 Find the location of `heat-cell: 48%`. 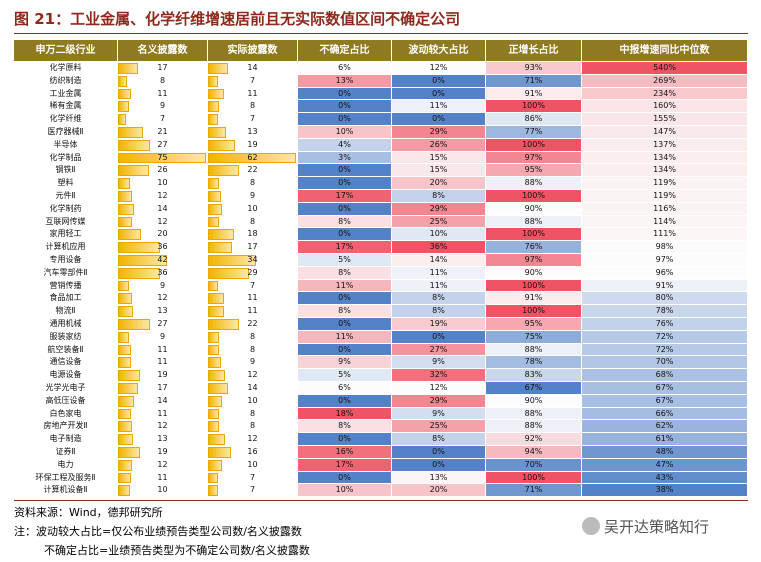

heat-cell: 48% is located at coordinates (664, 452).